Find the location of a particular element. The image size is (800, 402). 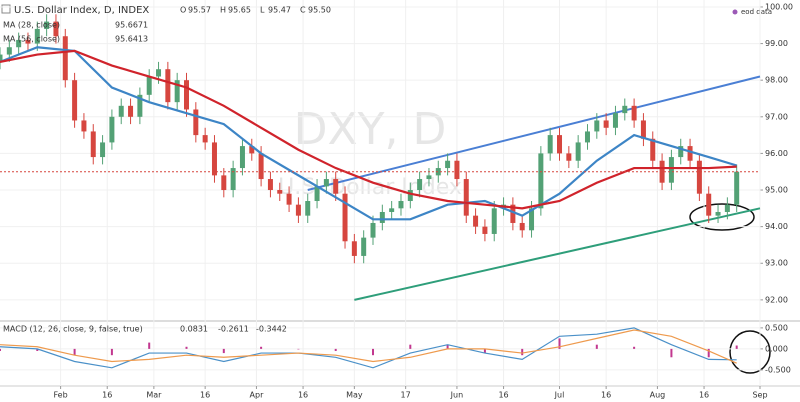

annotation-ellipse is located at coordinates (722, 217).